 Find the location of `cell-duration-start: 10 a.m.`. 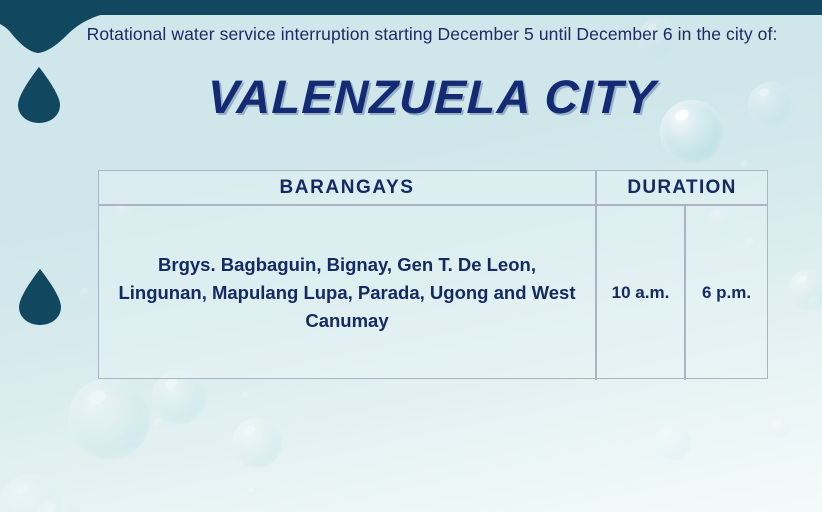

cell-duration-start: 10 a.m. is located at coordinates (639, 293).